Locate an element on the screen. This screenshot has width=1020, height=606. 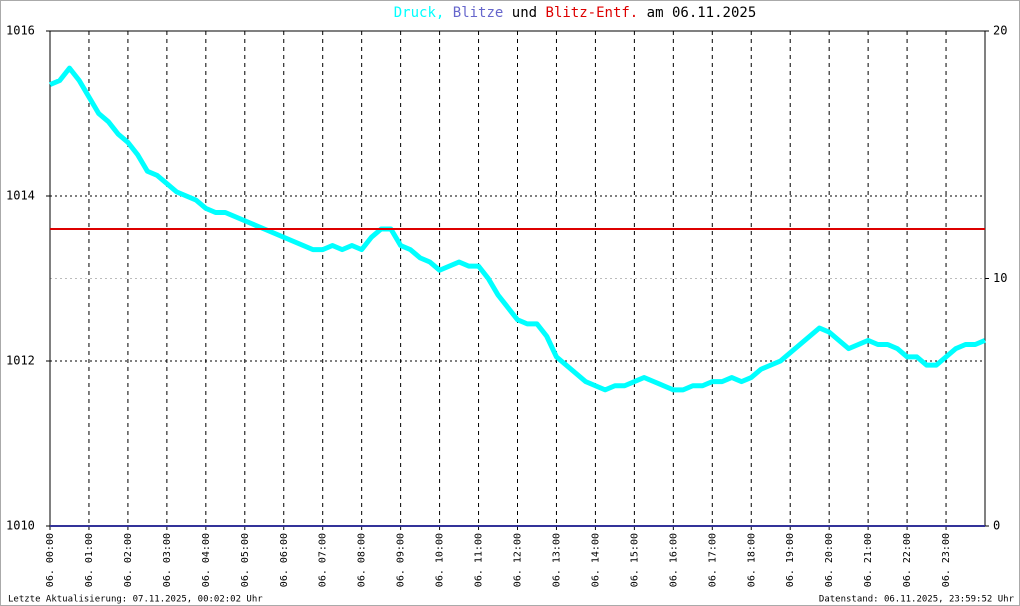
x-tick-label: 06. 01:00 is located at coordinates (89, 560).